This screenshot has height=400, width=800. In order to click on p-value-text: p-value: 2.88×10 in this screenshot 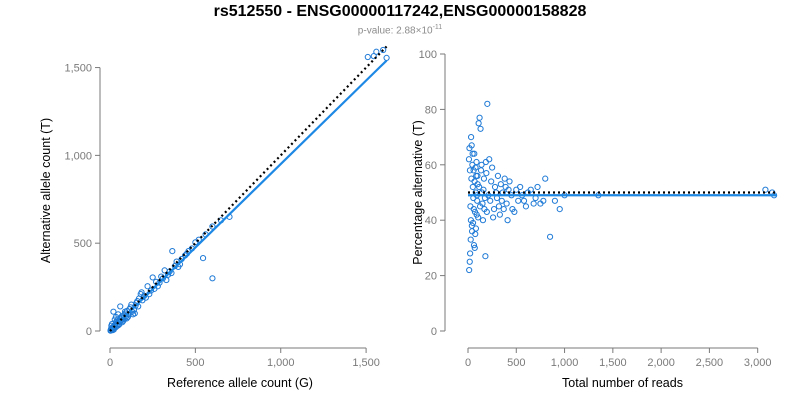, I will do `click(395, 31)`.